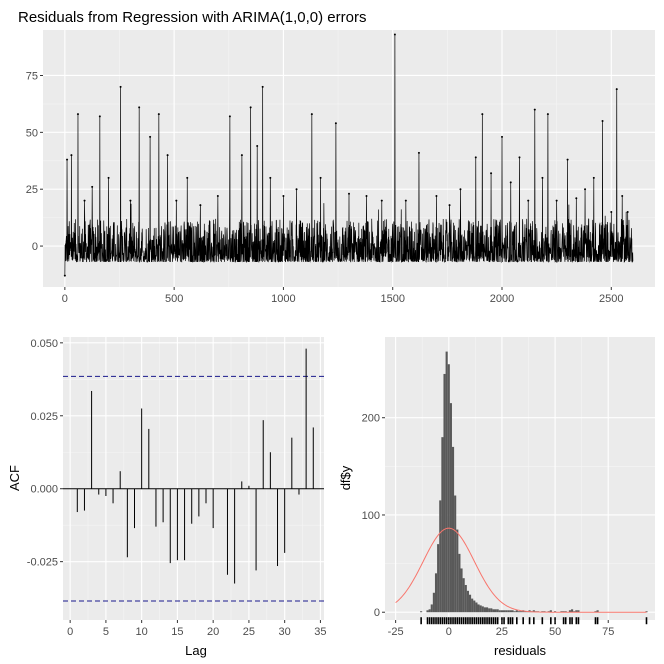 Image resolution: width=664 pixels, height=664 pixels. Describe the element at coordinates (106, 632) in the screenshot. I see `acf-x-tick-label: 5` at that location.